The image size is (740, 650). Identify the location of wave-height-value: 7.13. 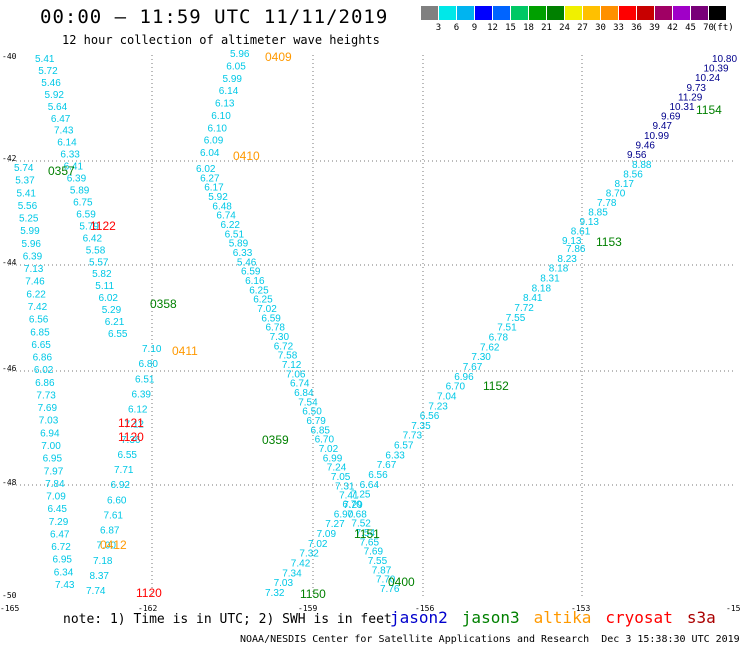
(34, 269).